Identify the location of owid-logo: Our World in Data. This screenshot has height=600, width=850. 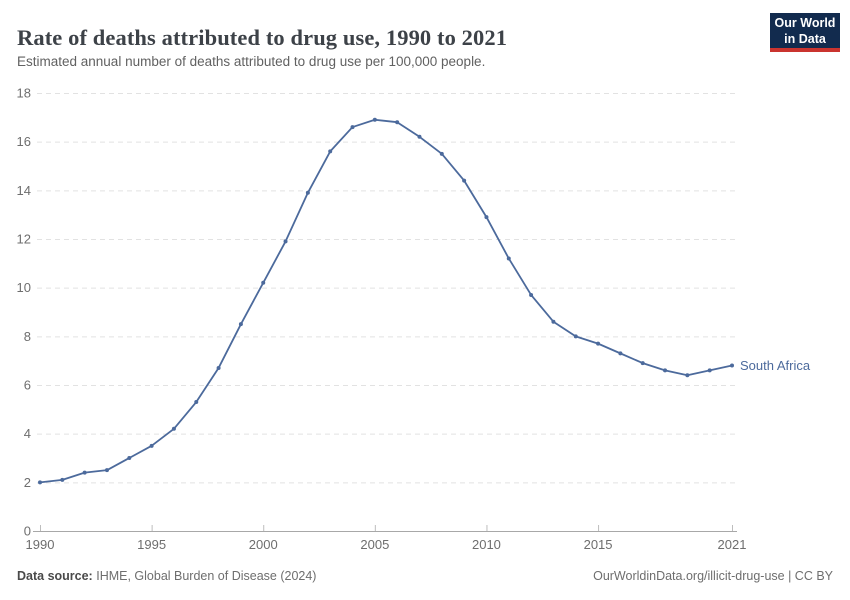
(805, 32).